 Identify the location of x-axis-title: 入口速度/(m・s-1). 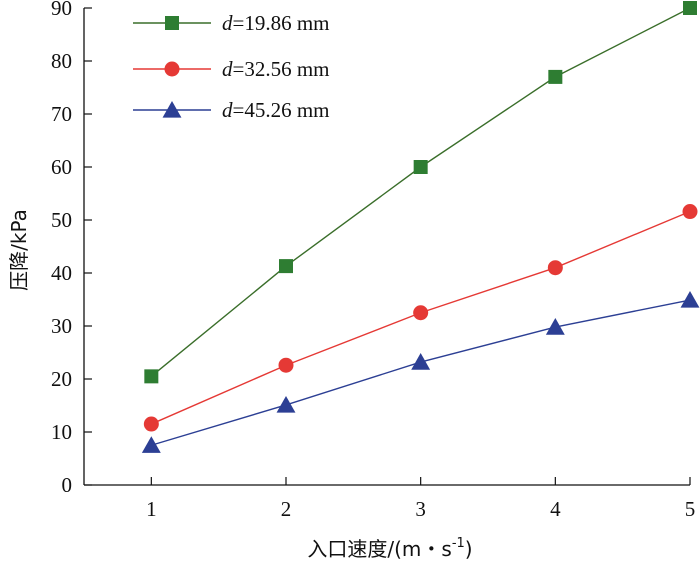
(389, 548).